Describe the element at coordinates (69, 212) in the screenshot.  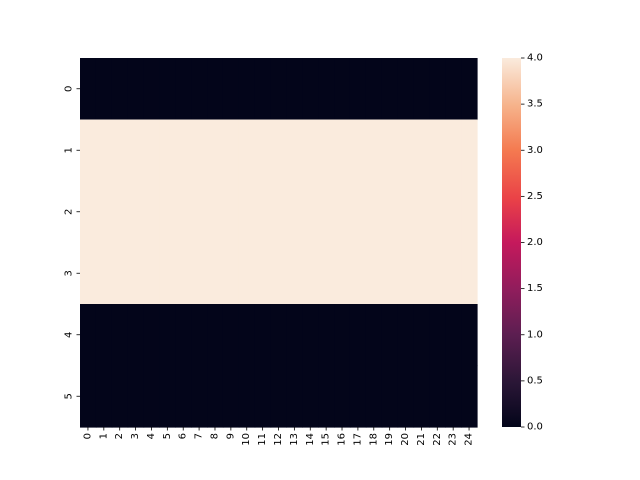
I see `y-tick-label: 2` at that location.